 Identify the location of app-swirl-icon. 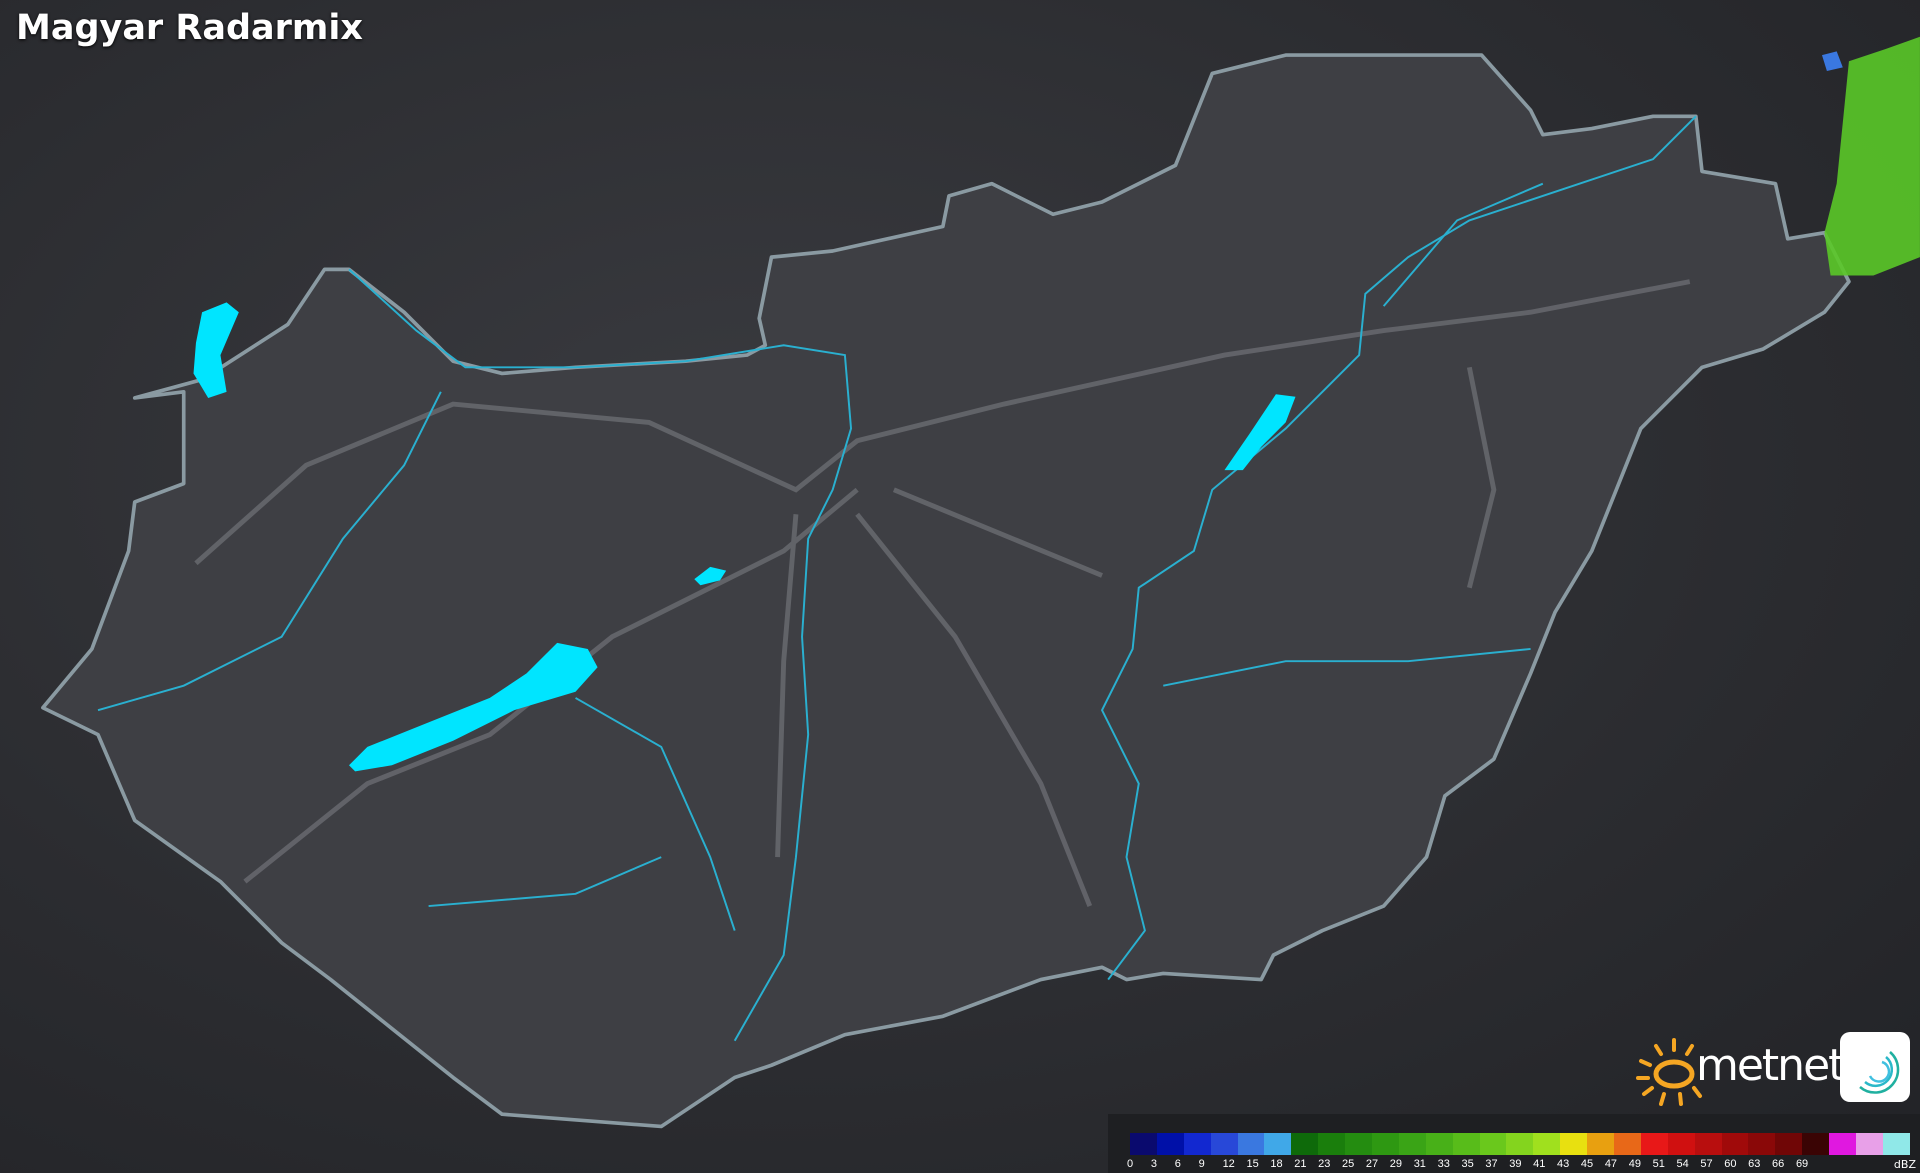
(1875, 1067).